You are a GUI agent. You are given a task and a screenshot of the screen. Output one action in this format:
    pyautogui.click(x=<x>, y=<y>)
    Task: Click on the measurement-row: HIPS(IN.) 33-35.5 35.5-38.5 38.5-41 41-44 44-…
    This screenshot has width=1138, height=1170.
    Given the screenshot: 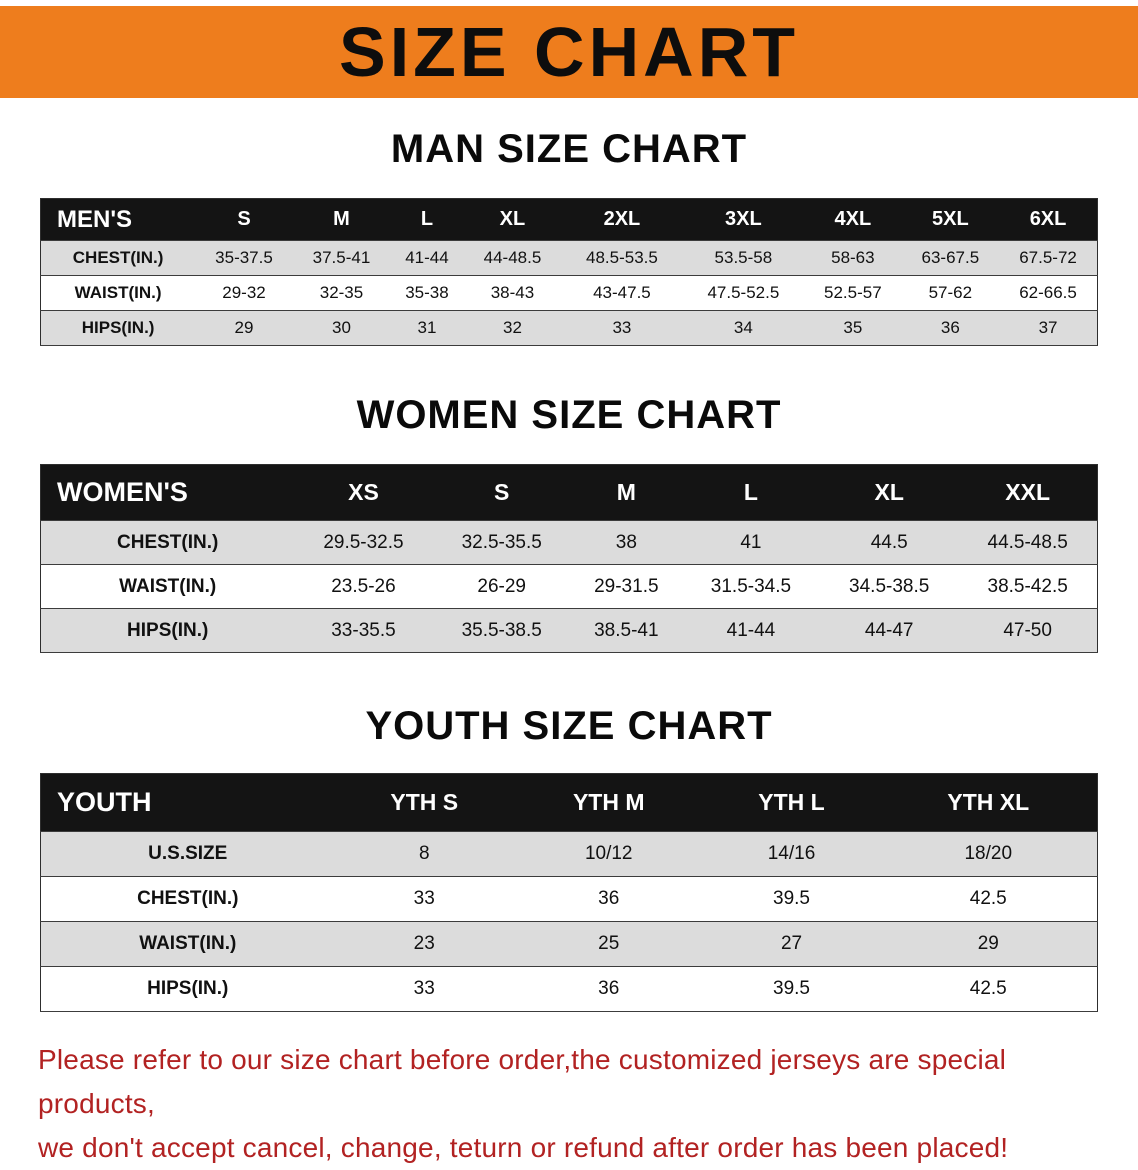 What is the action you would take?
    pyautogui.click(x=569, y=630)
    